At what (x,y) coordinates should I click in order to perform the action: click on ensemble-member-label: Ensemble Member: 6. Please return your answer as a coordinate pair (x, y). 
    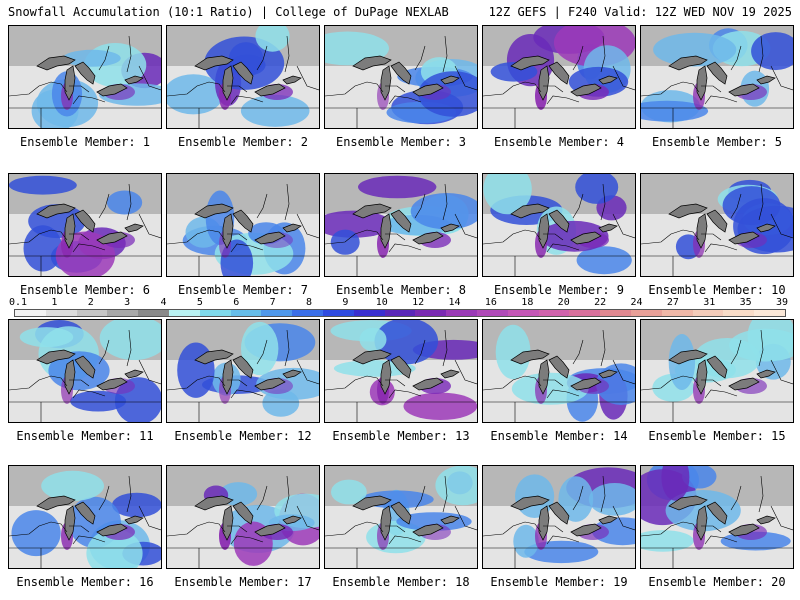
    Looking at the image, I should click on (85, 290).